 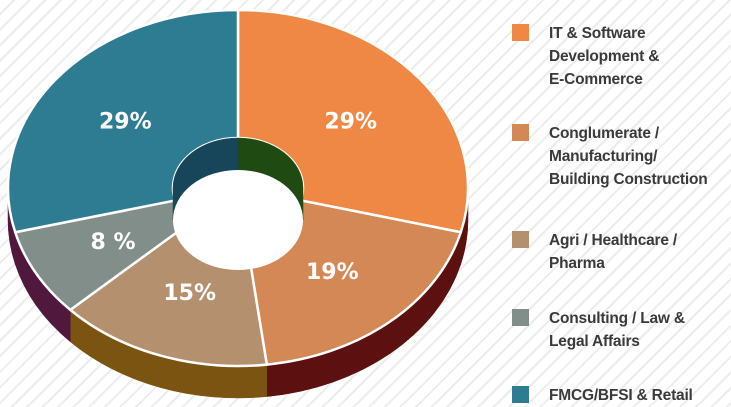 What do you see at coordinates (603, 156) in the screenshot?
I see `legend-label-line: Manufacturing/` at bounding box center [603, 156].